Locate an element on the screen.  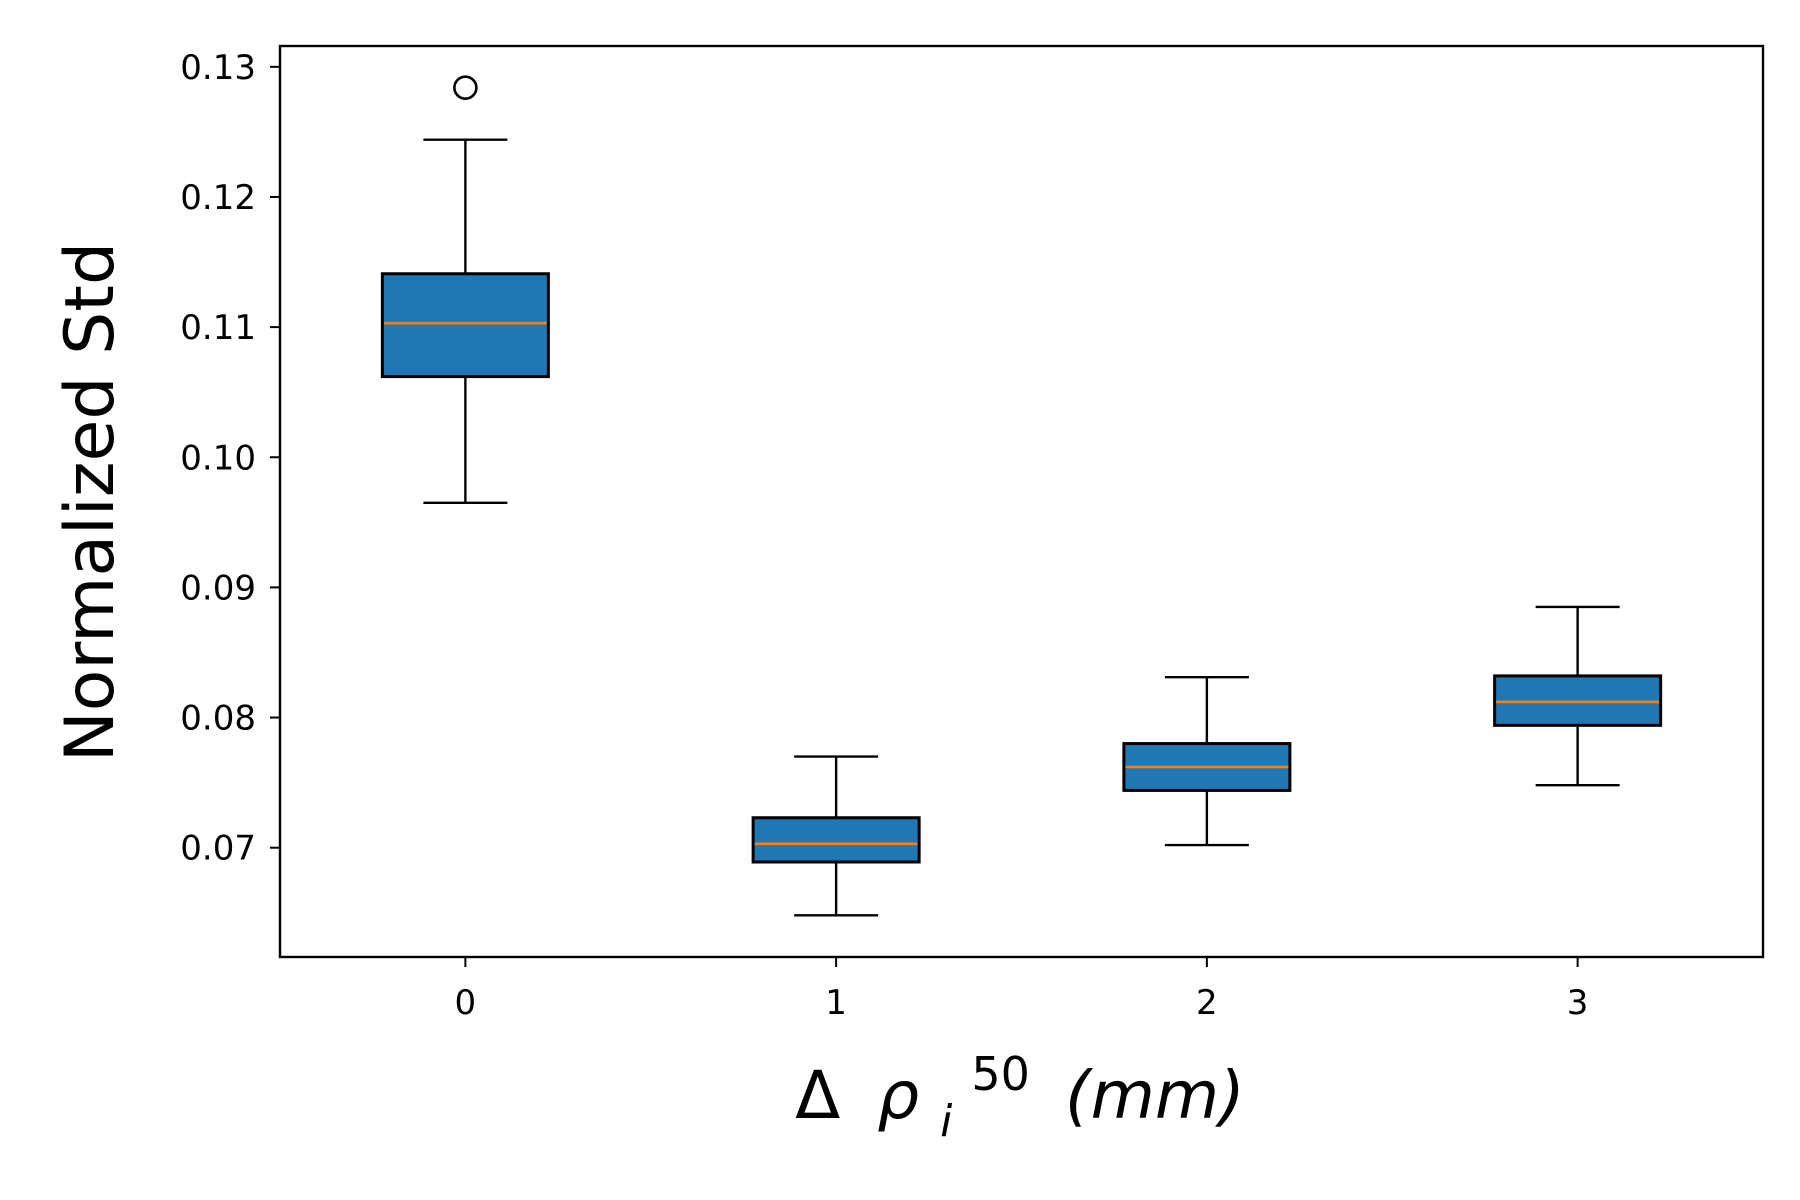
x-tick-label: 1 is located at coordinates (836, 1003).